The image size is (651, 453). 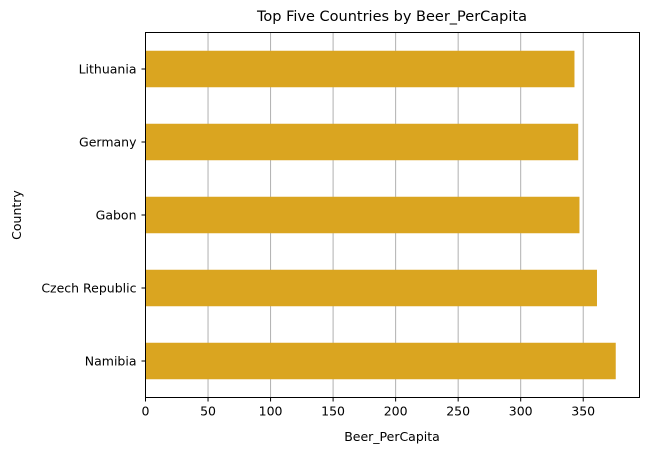 What do you see at coordinates (362, 215) in the screenshot?
I see `bar-gabon` at bounding box center [362, 215].